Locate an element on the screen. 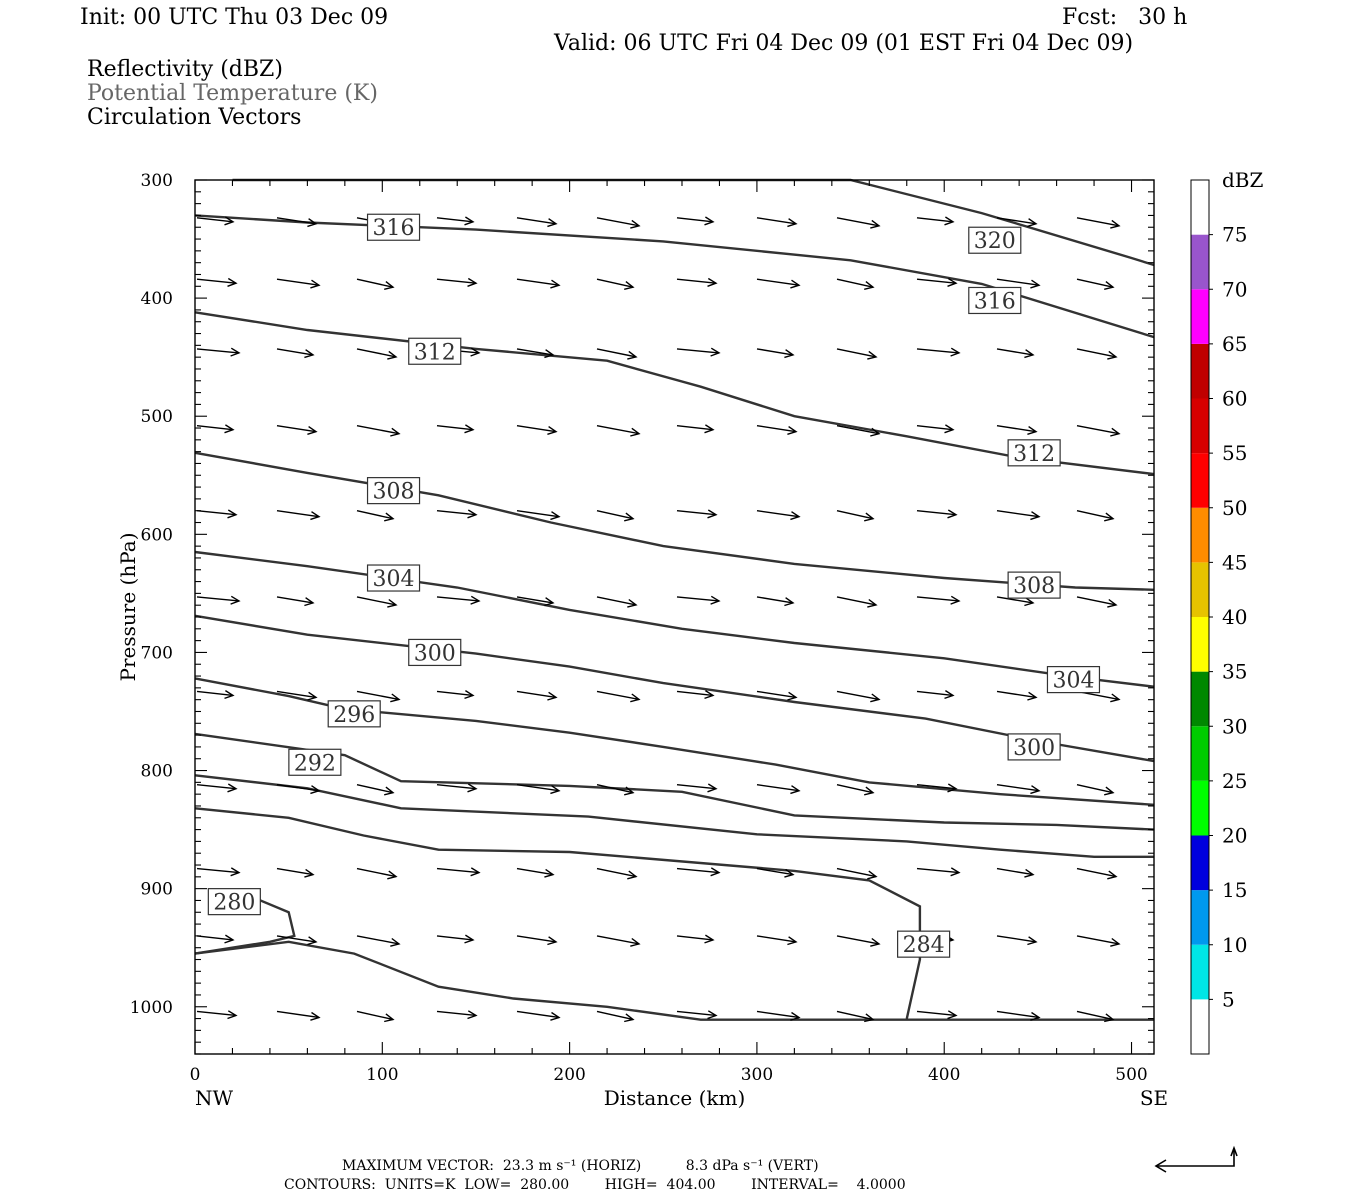  colorbar-label: 40 is located at coordinates (1234, 617).